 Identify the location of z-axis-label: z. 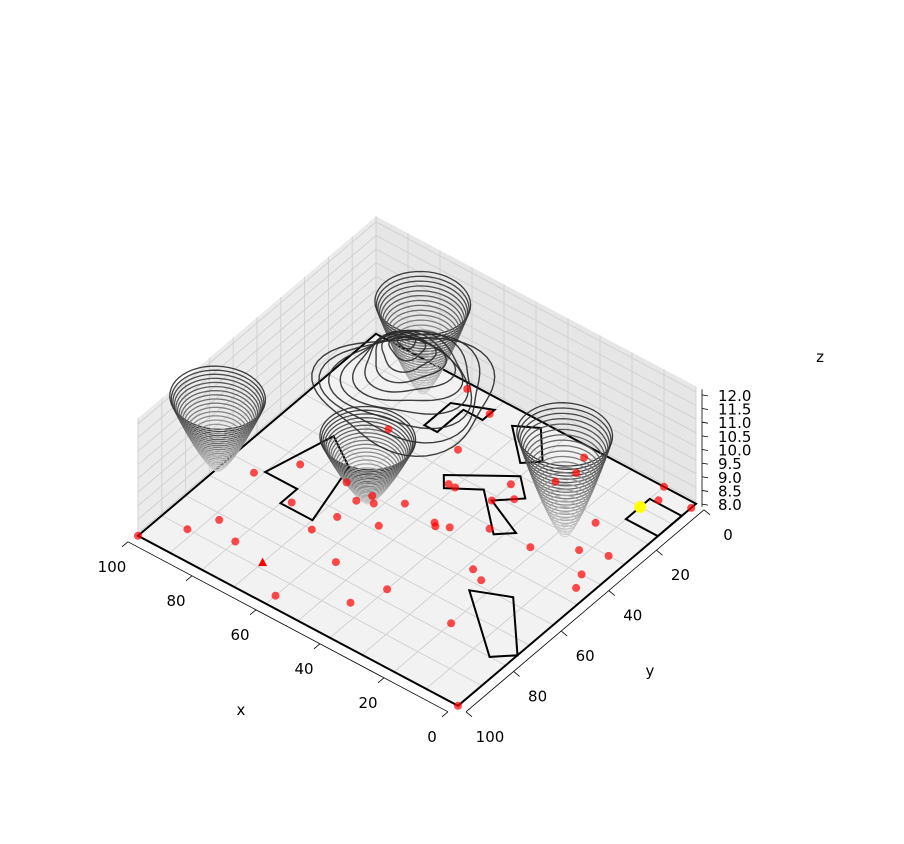
(820, 357).